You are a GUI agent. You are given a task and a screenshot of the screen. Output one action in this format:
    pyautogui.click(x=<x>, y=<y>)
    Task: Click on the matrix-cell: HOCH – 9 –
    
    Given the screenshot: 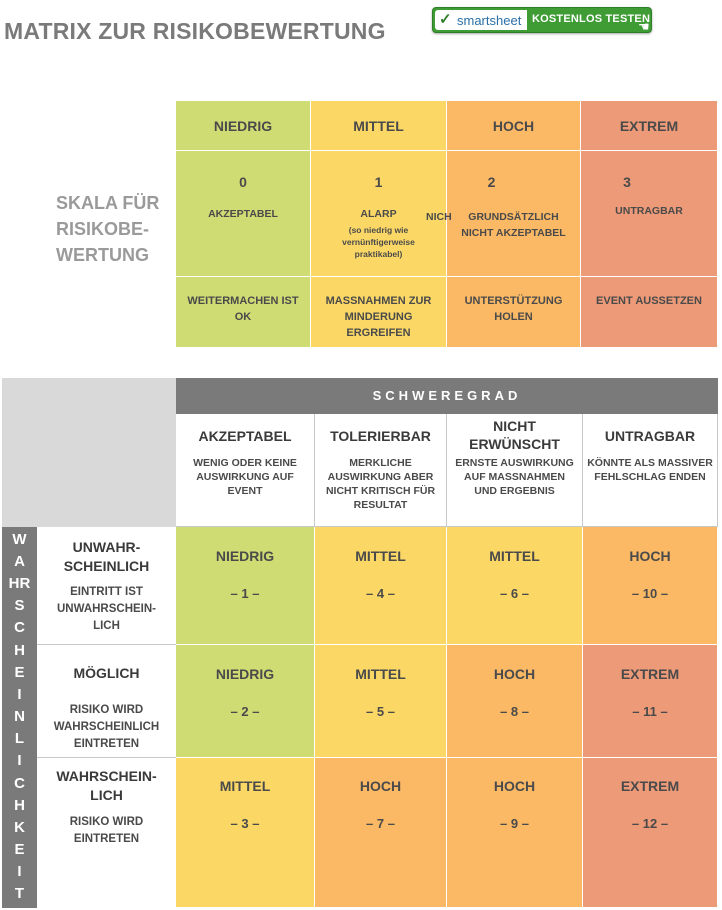 What is the action you would take?
    pyautogui.click(x=515, y=833)
    